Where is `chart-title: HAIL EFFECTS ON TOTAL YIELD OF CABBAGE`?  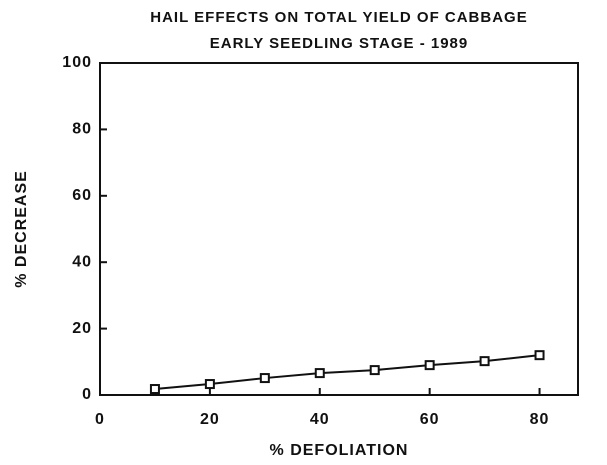
chart-title: HAIL EFFECTS ON TOTAL YIELD OF CABBAGE is located at coordinates (338, 17).